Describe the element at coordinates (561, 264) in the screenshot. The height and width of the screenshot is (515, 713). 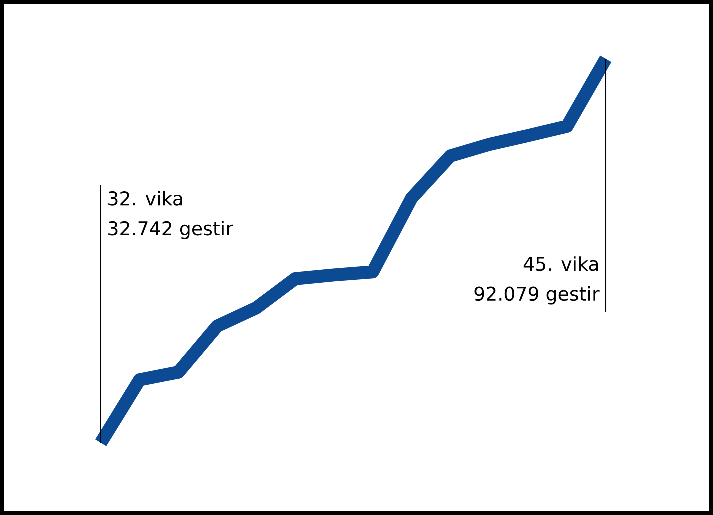
I see `annotation: 45. vika` at that location.